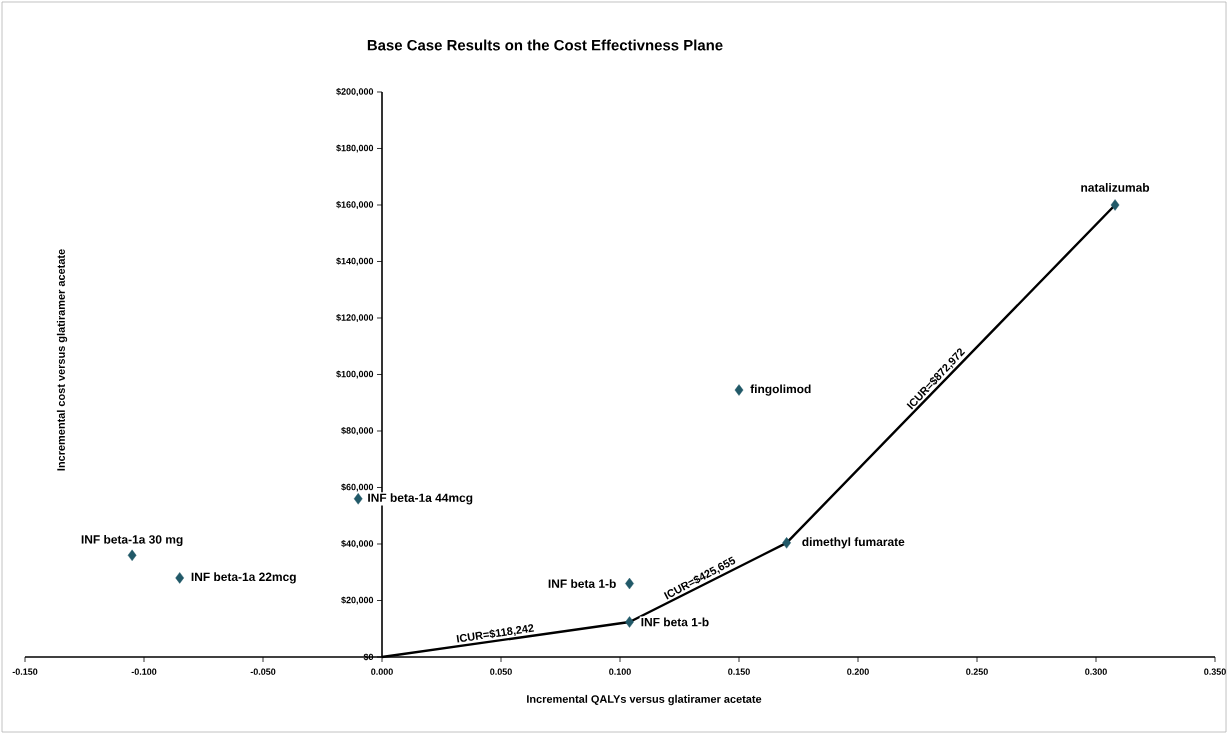 The height and width of the screenshot is (734, 1228). I want to click on x-tick-label: 0.100, so click(620, 671).